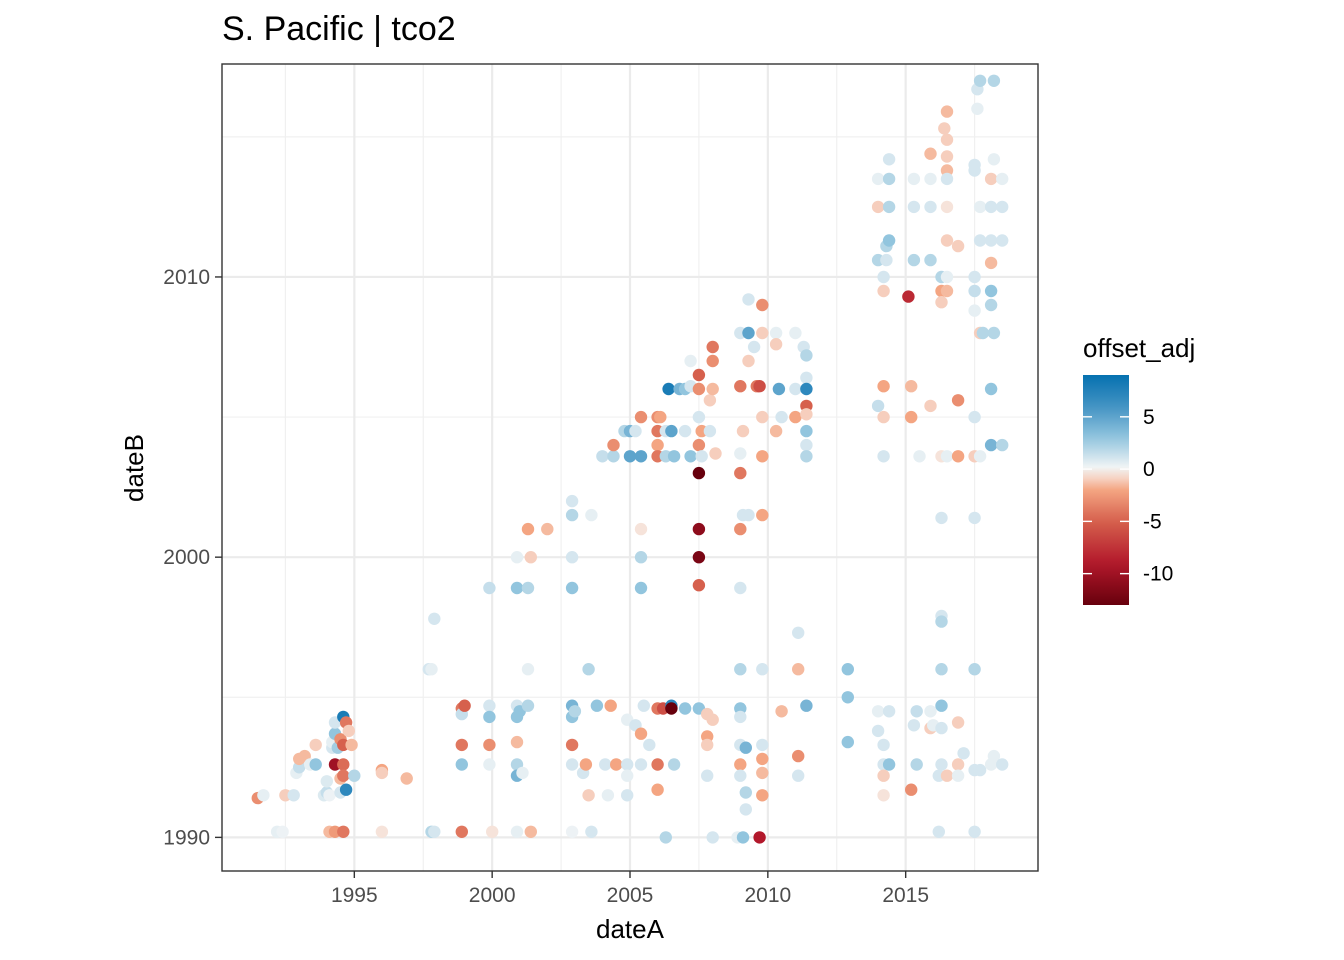  I want to click on legend-title: offset_adj, so click(1139, 348).